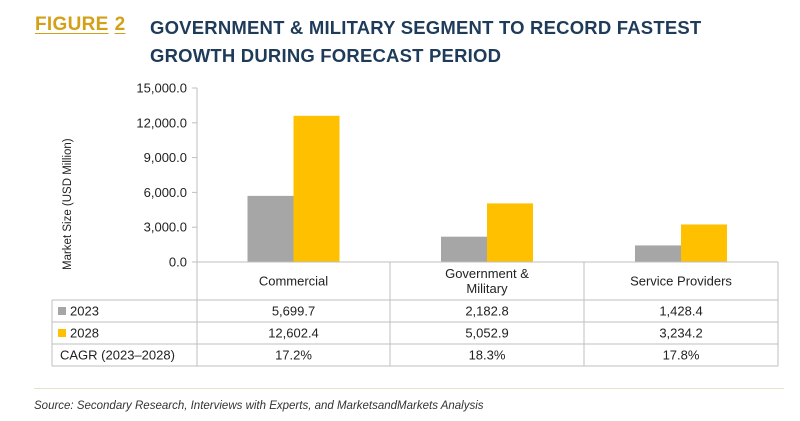 Image resolution: width=800 pixels, height=421 pixels. Describe the element at coordinates (165, 192) in the screenshot. I see `y-tick-label: 6,000.0` at that location.